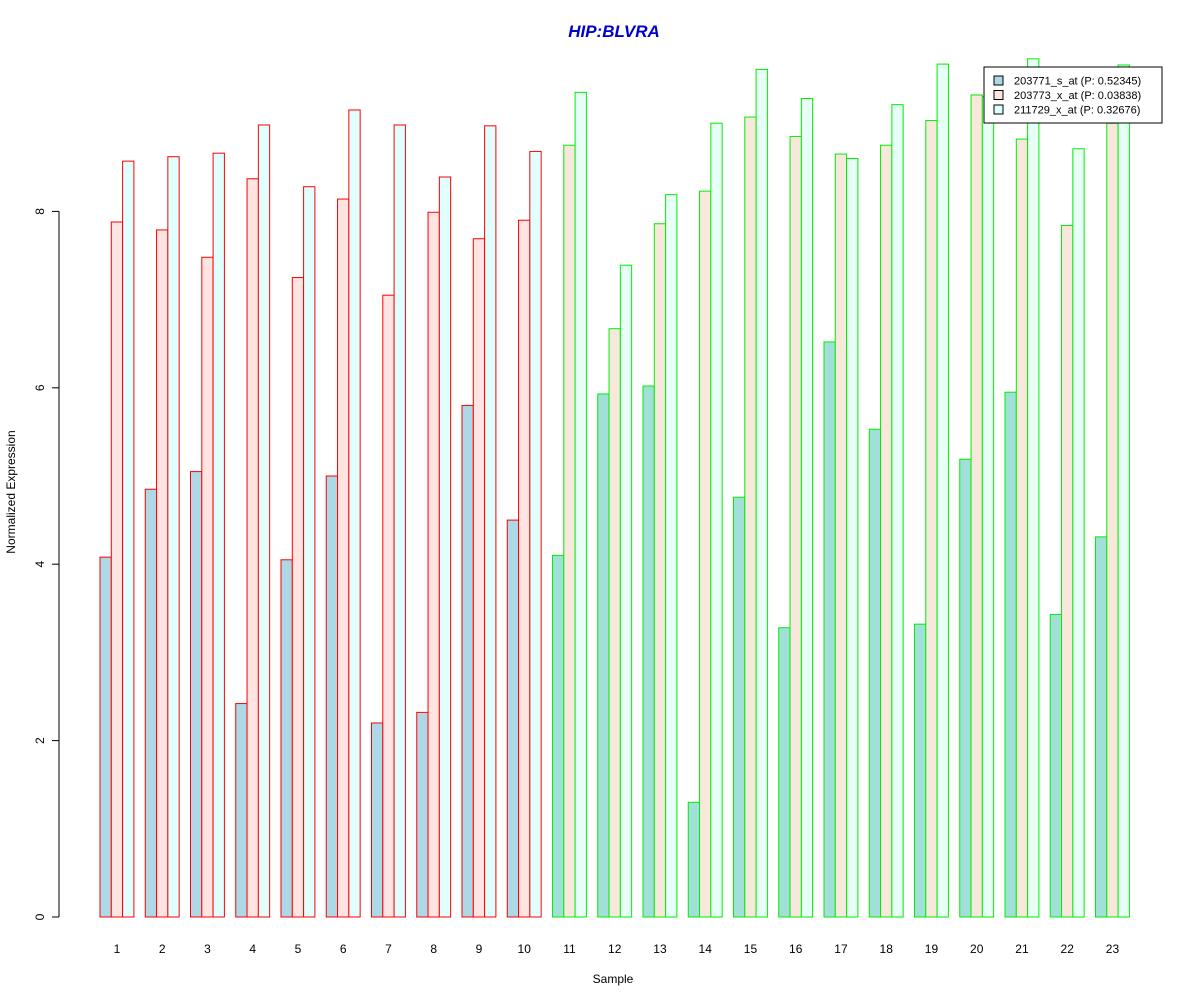  Describe the element at coordinates (660, 949) in the screenshot. I see `x-tick-label: 13` at that location.